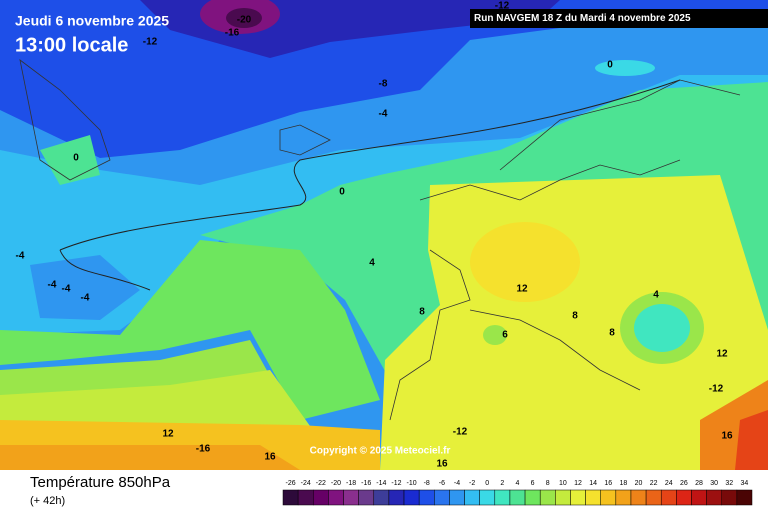 The image size is (768, 512). Describe the element at coordinates (729, 483) in the screenshot. I see `legend-tick-label: 32` at that location.